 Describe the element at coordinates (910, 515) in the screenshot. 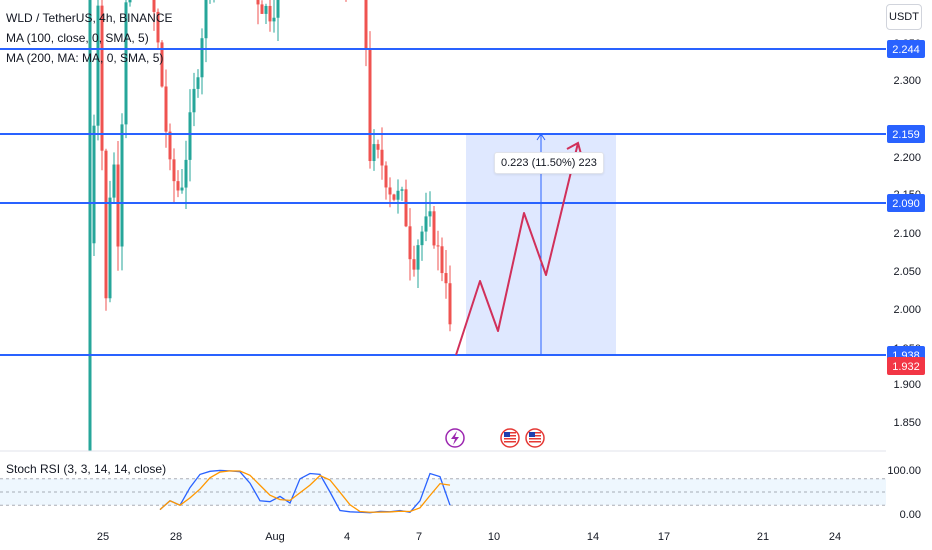

I see `osc-tick: 0.00` at that location.